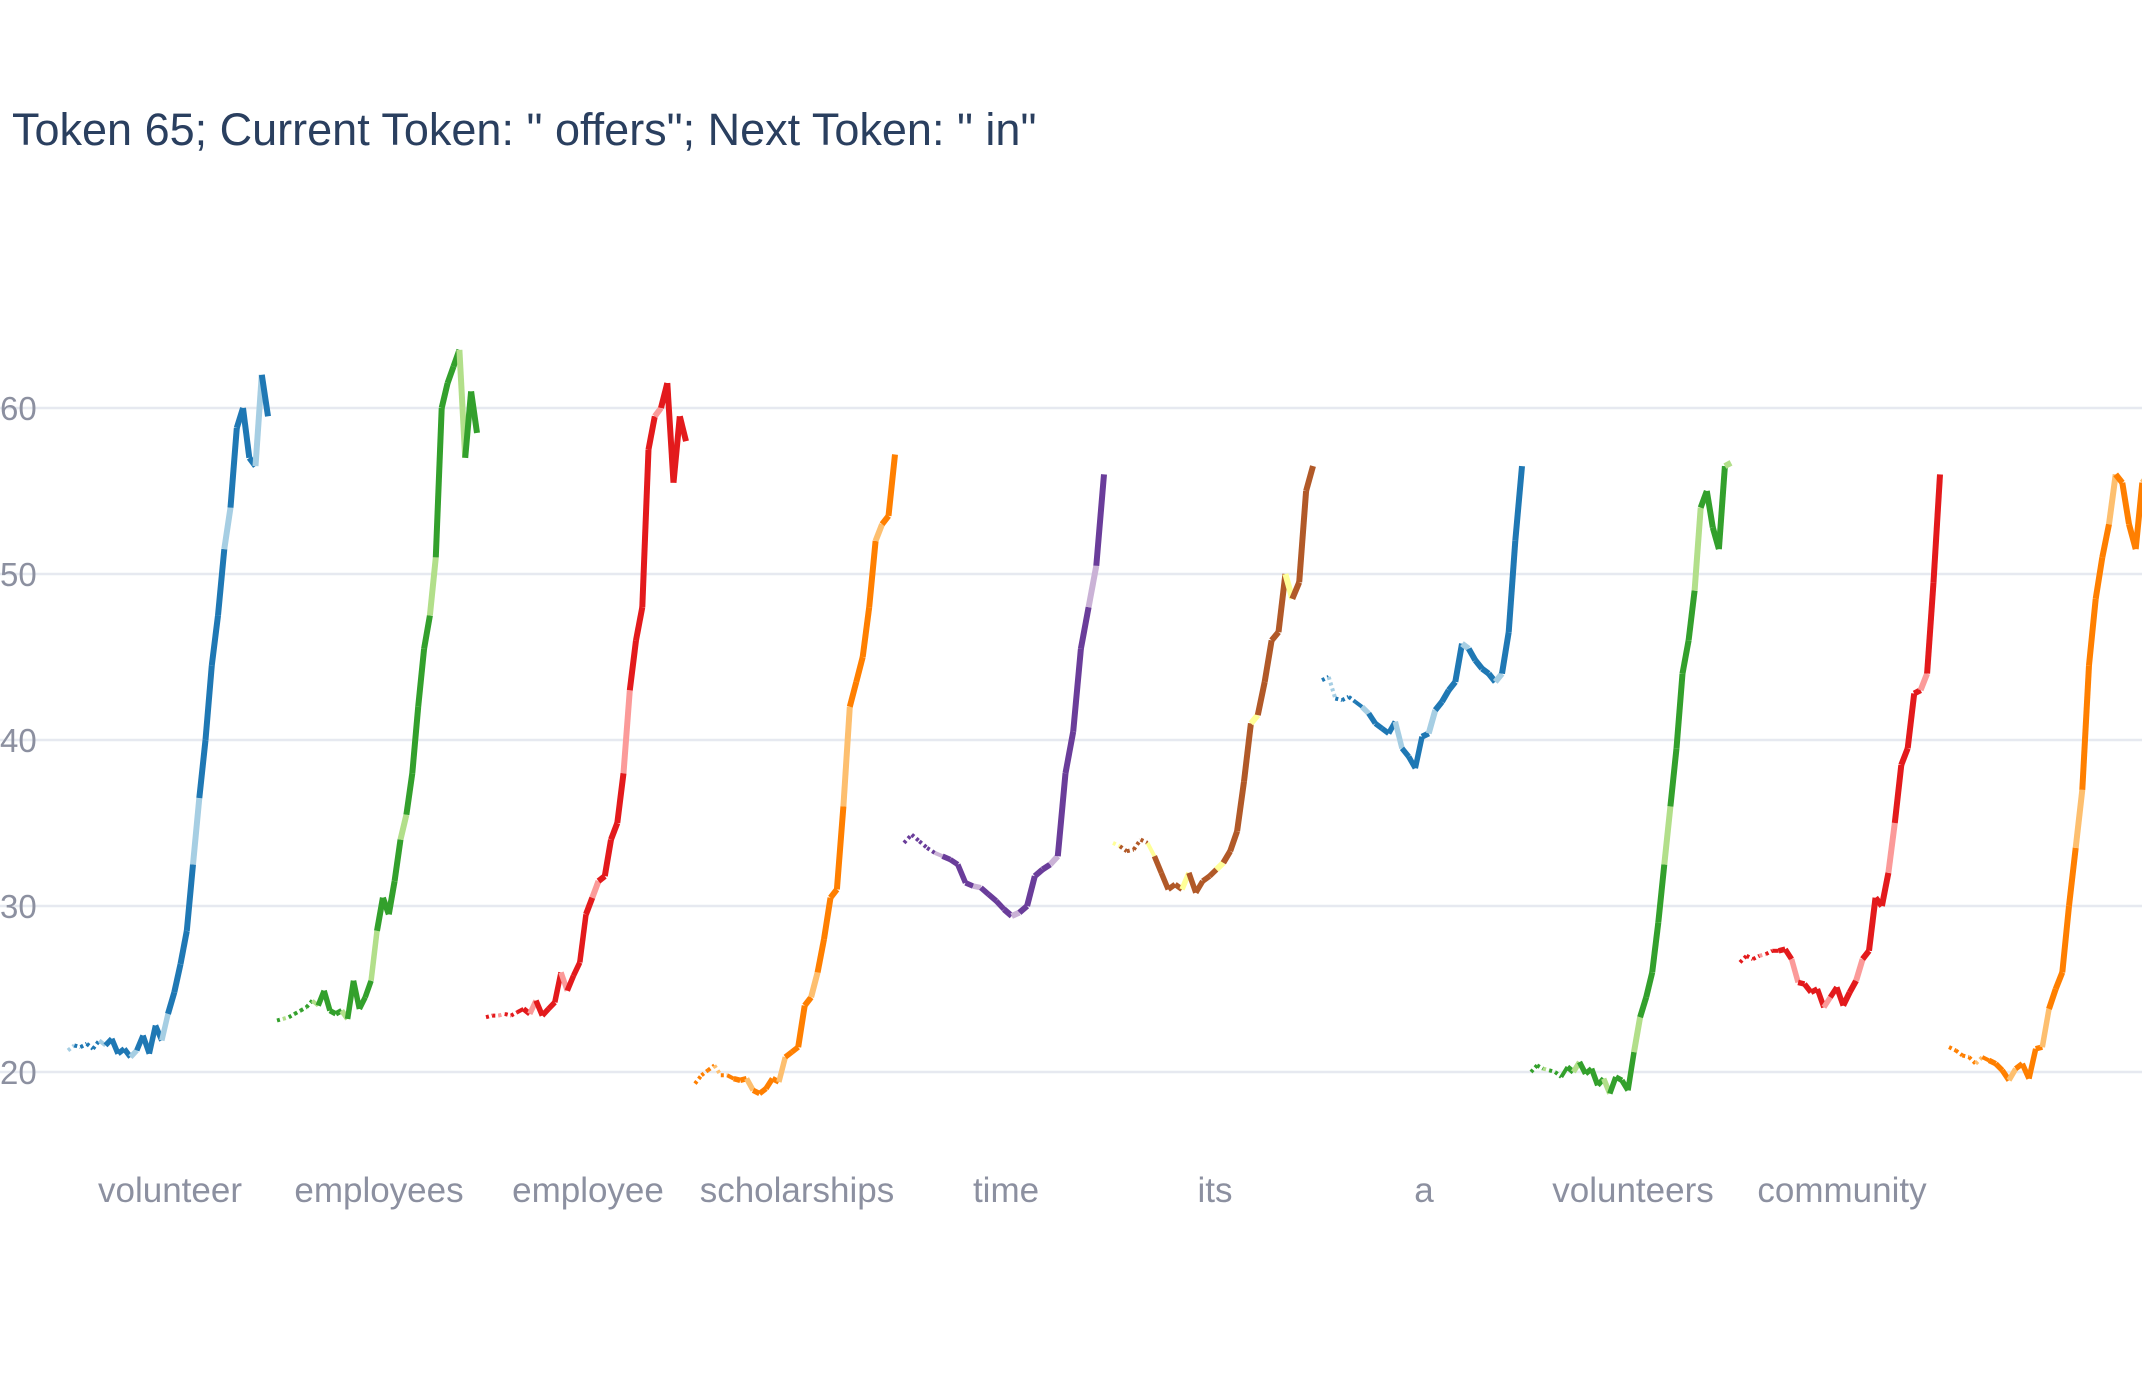 Image resolution: width=2142 pixels, height=1380 pixels. Describe the element at coordinates (18, 740) in the screenshot. I see `y-axis-ticks: 20 30 40 50 60` at that location.